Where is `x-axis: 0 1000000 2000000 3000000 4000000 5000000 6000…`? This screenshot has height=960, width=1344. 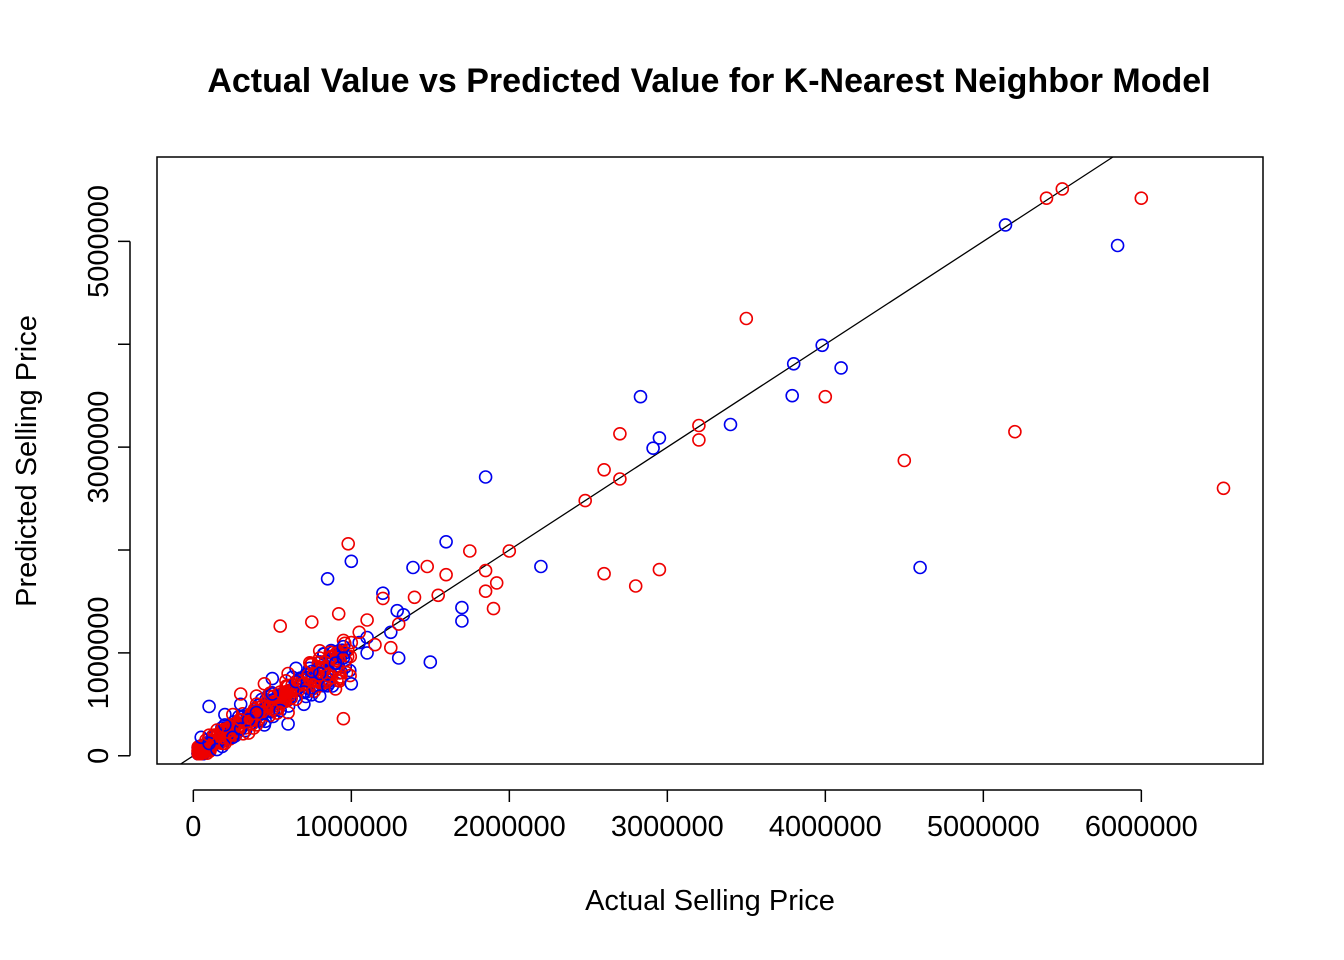 x-axis: 0 1000000 2000000 3000000 4000000 5000000 6000… is located at coordinates (691, 816).